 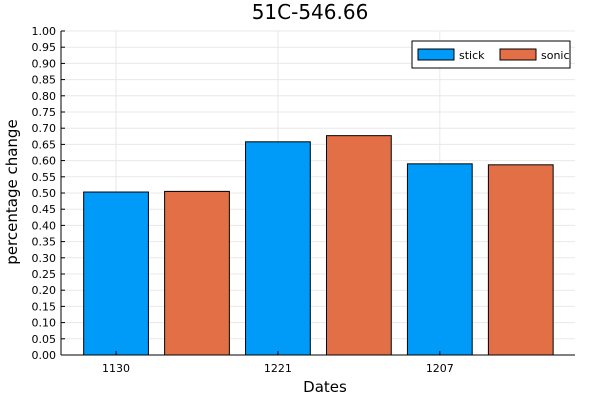 I want to click on y-tick-label: 0.95, so click(x=44, y=47).